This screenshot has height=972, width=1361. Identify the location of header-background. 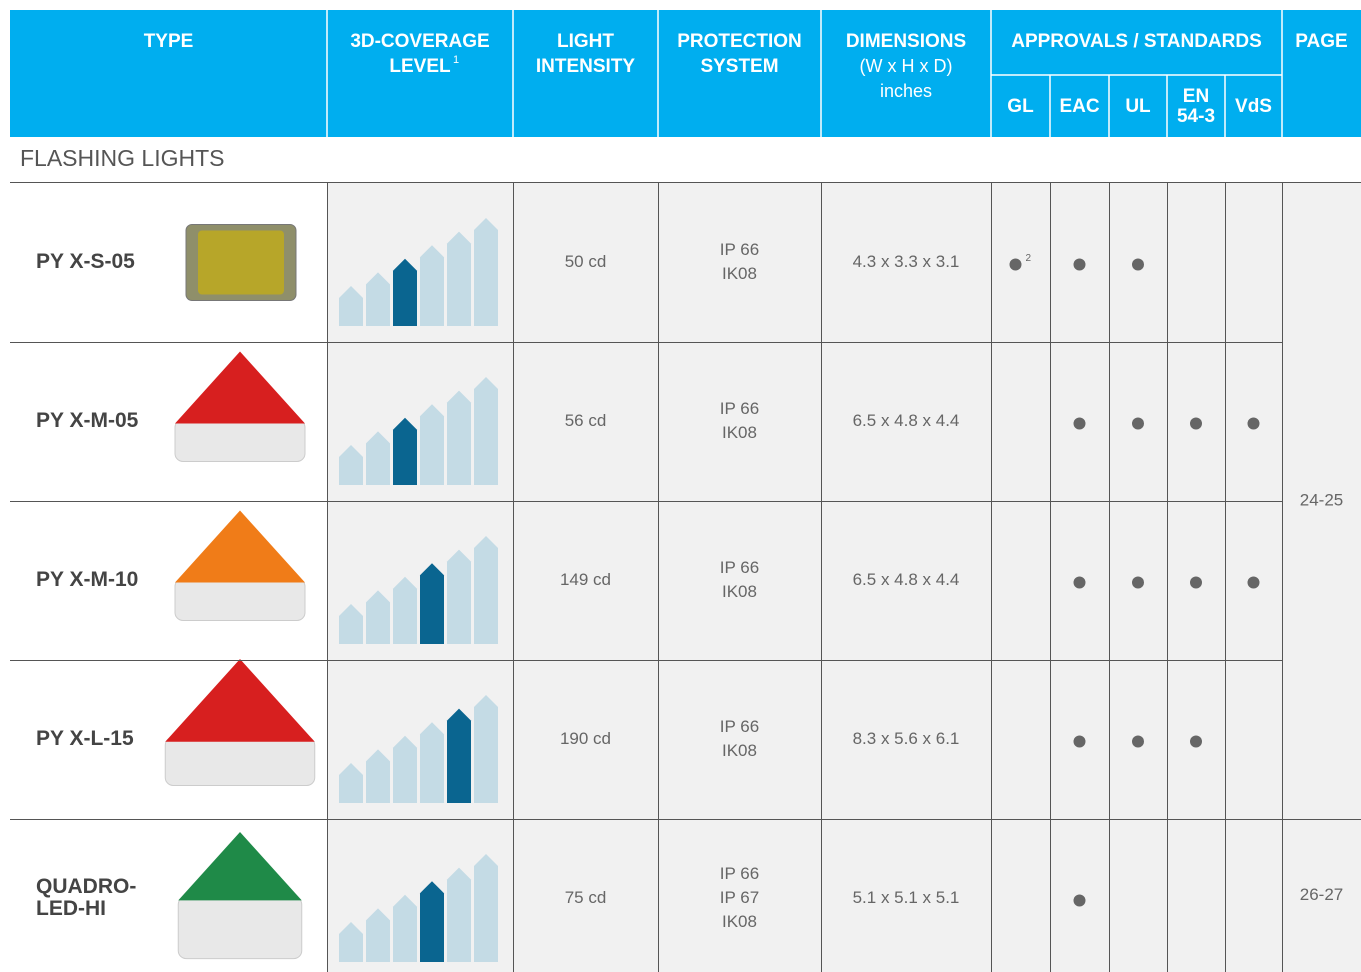
(685, 73).